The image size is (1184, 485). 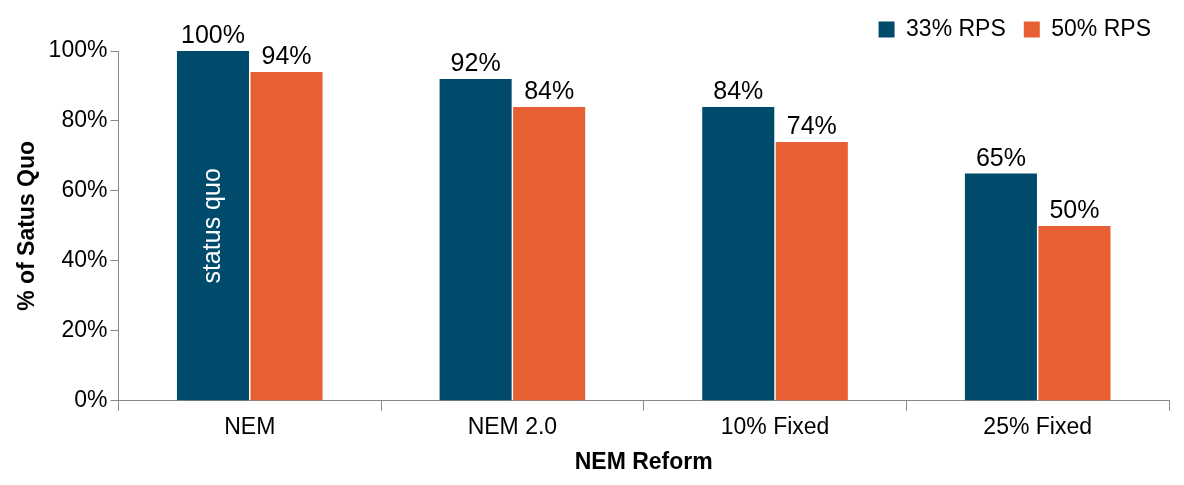 What do you see at coordinates (250, 425) in the screenshot?
I see `x-tick-label: NEM` at bounding box center [250, 425].